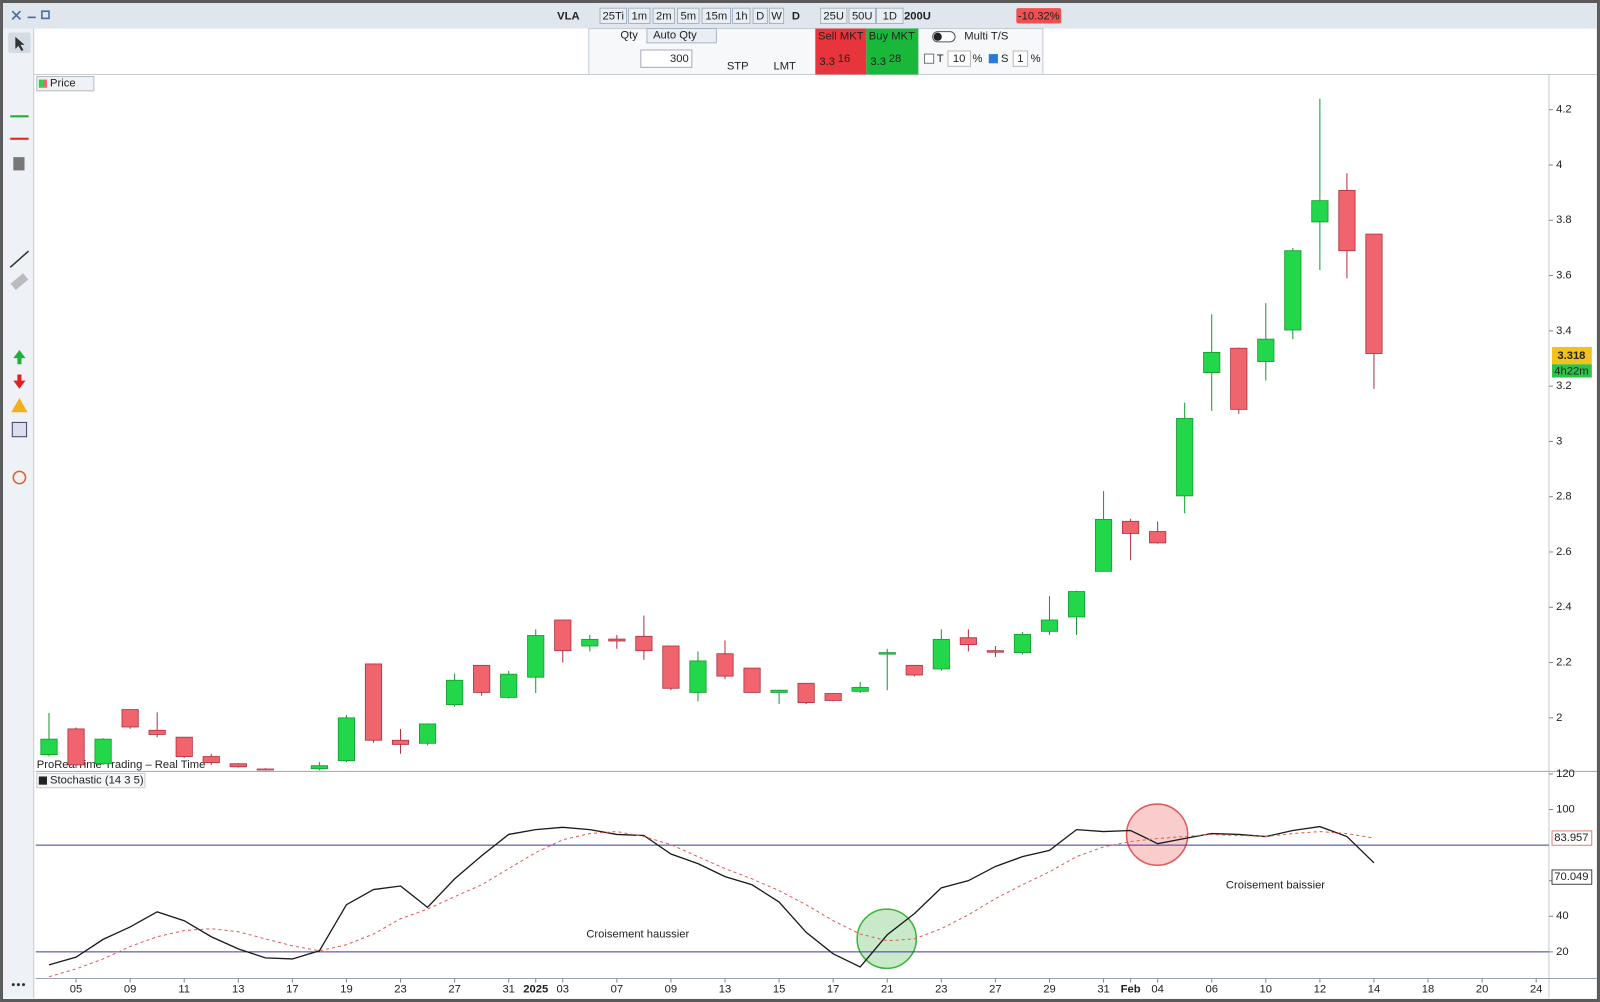 This screenshot has width=1600, height=1002. What do you see at coordinates (1571, 356) in the screenshot?
I see `last-price: 3.318` at bounding box center [1571, 356].